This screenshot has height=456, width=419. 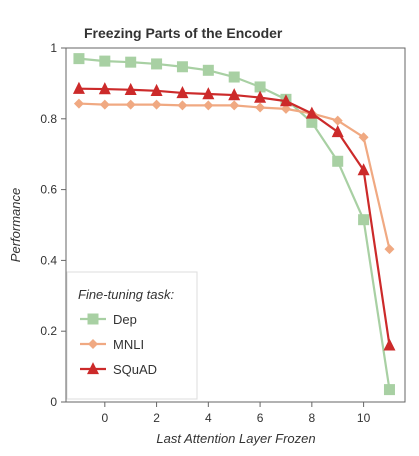 I want to click on y-tick-label: 0.2, so click(x=48, y=331).